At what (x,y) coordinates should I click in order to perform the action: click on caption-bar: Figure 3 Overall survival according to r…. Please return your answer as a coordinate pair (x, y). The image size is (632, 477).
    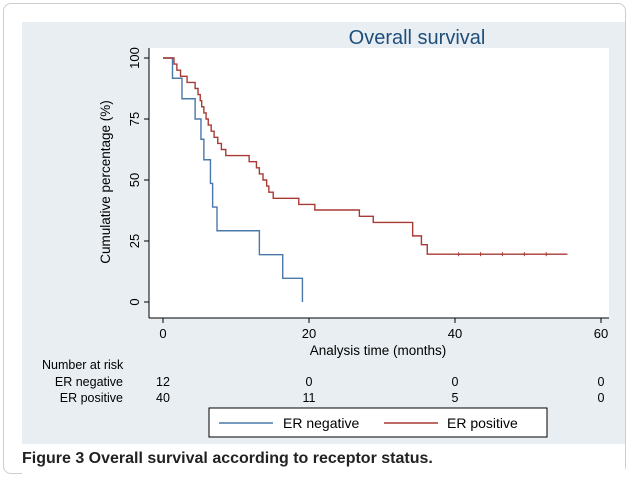
    Looking at the image, I should click on (323, 460).